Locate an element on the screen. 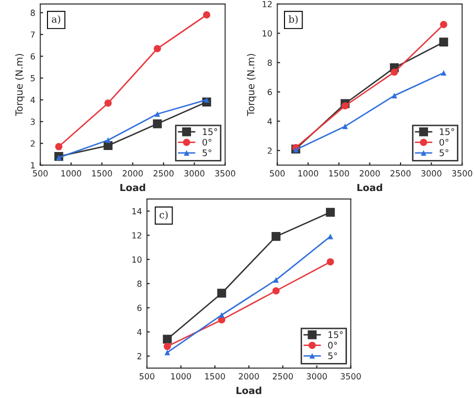 The image size is (474, 398). y-tick-label: 3 is located at coordinates (32, 121).